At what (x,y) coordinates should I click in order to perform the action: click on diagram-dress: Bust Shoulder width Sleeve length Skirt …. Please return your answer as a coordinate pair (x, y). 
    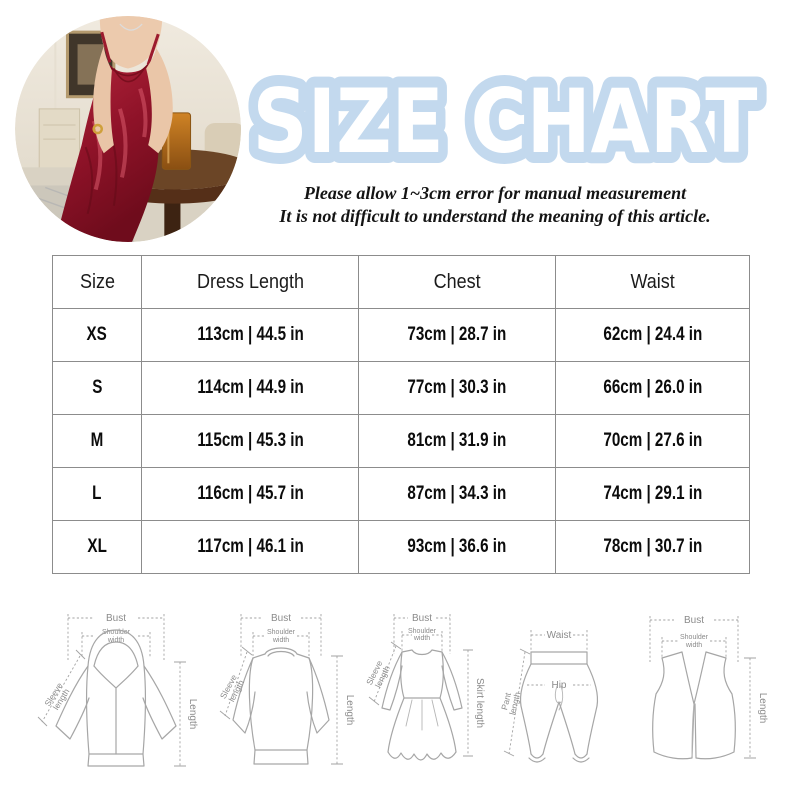
    Looking at the image, I should click on (424, 687).